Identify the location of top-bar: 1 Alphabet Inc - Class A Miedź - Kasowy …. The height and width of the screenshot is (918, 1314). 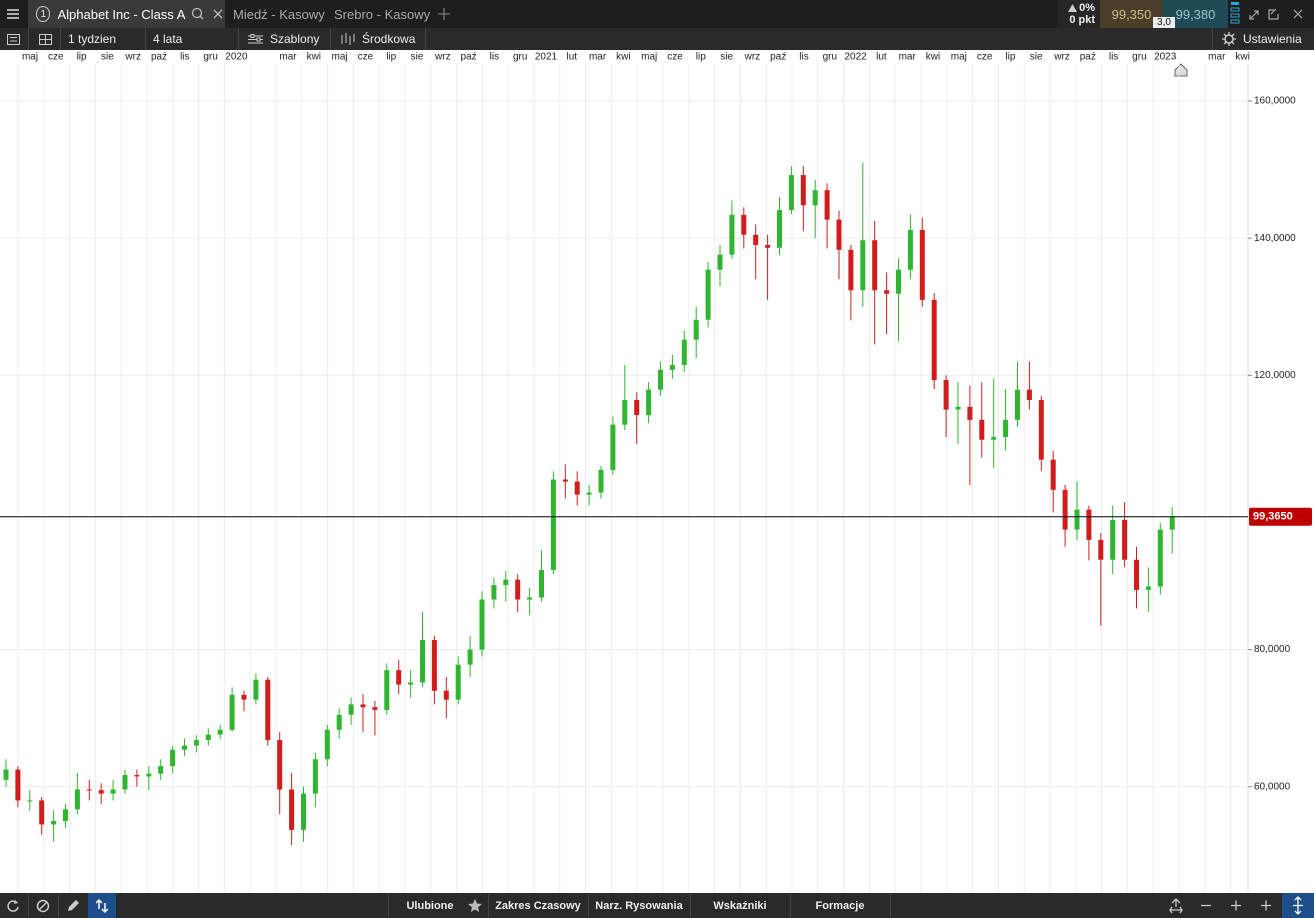
(657, 14).